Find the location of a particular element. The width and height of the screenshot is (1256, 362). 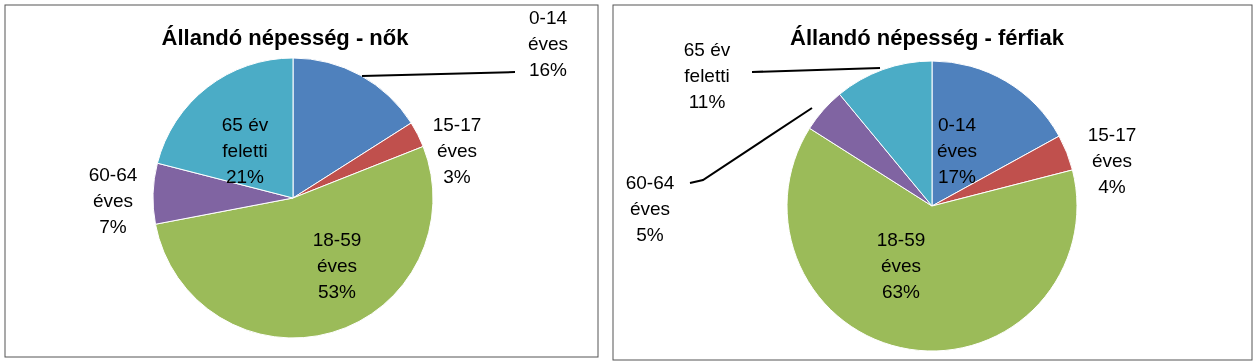

data-label: 7% is located at coordinates (113, 226).